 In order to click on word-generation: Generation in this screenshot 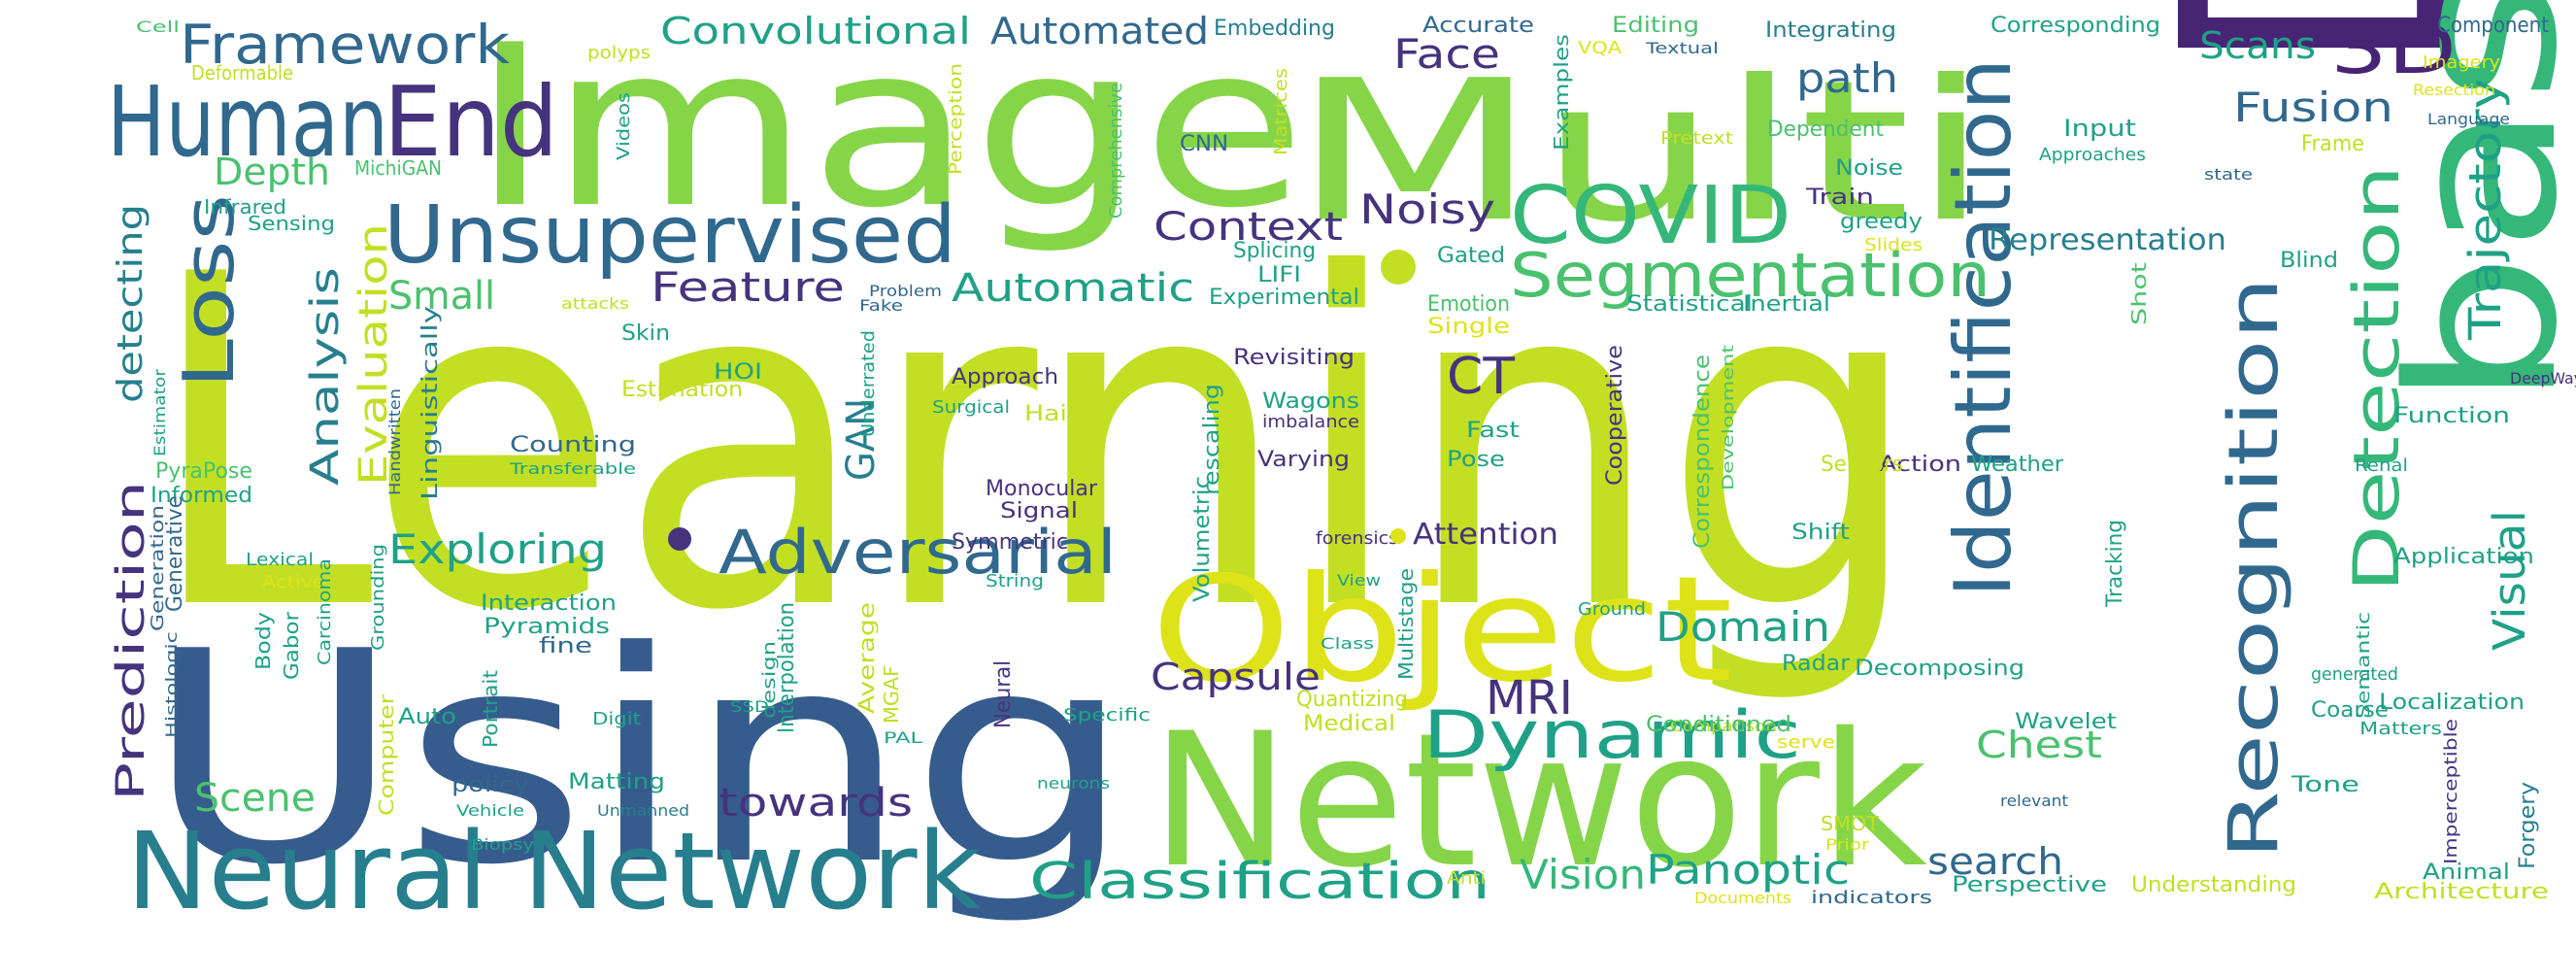, I will do `click(158, 568)`.